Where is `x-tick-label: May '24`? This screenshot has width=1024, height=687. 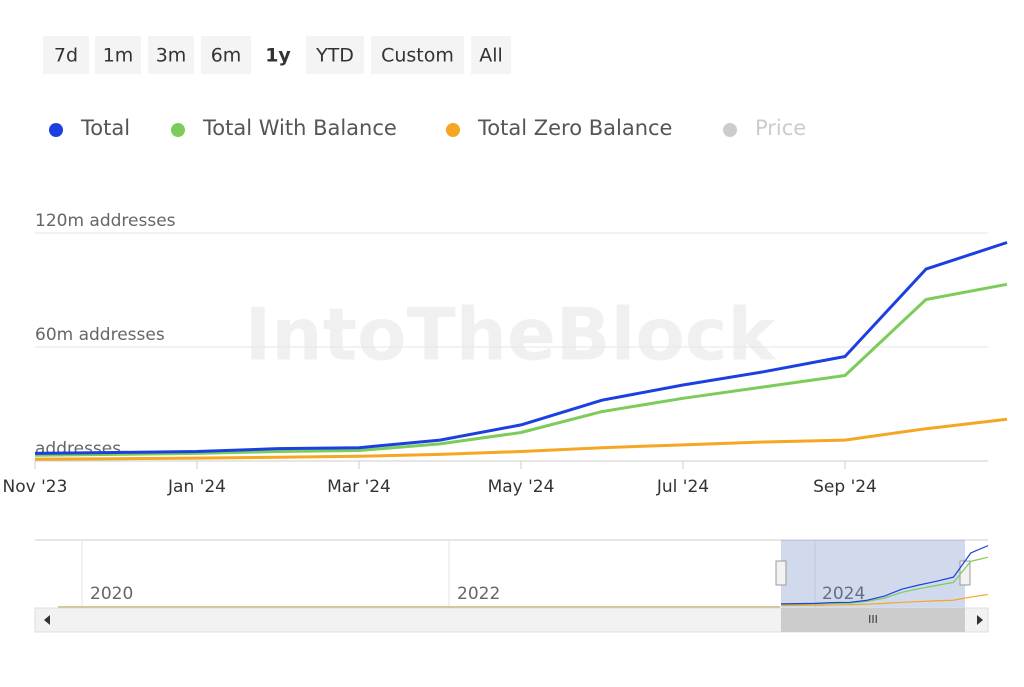
x-tick-label: May '24 is located at coordinates (521, 487).